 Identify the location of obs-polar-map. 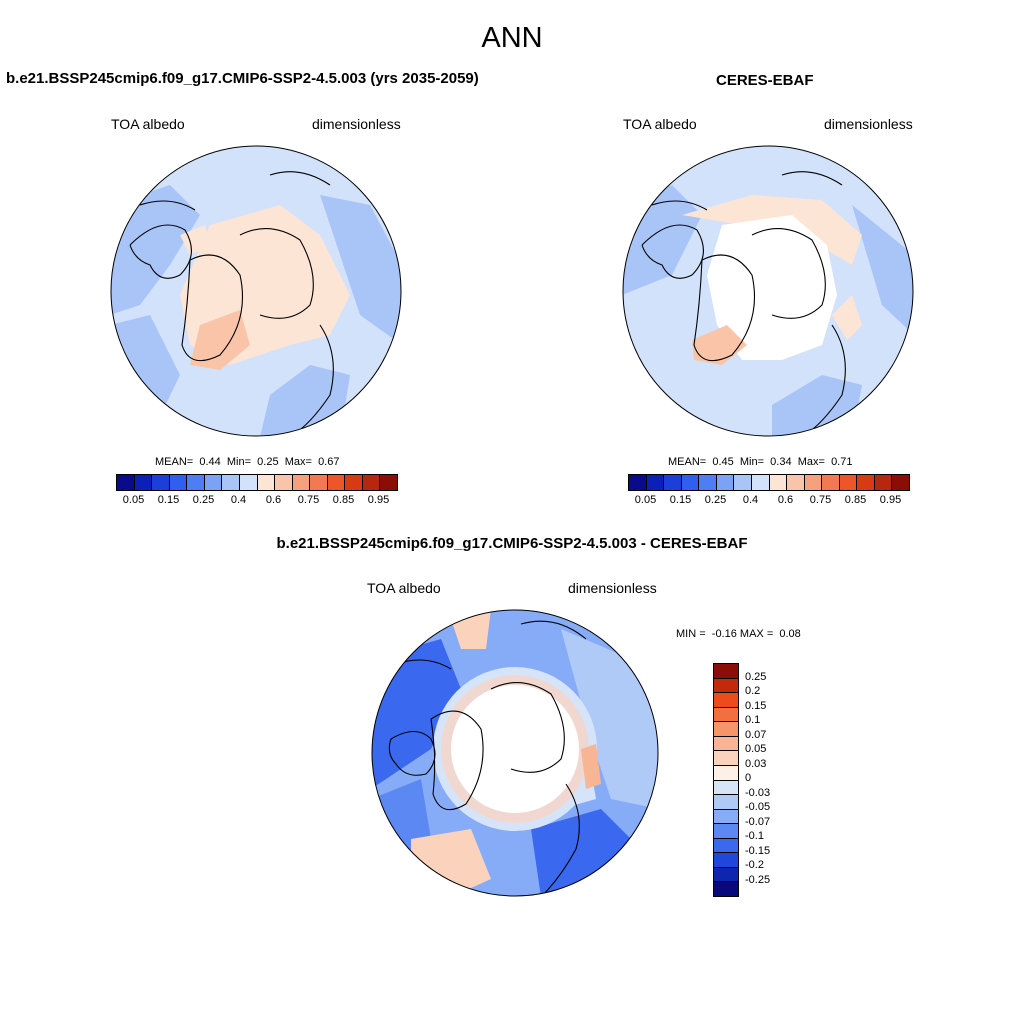
(768, 291).